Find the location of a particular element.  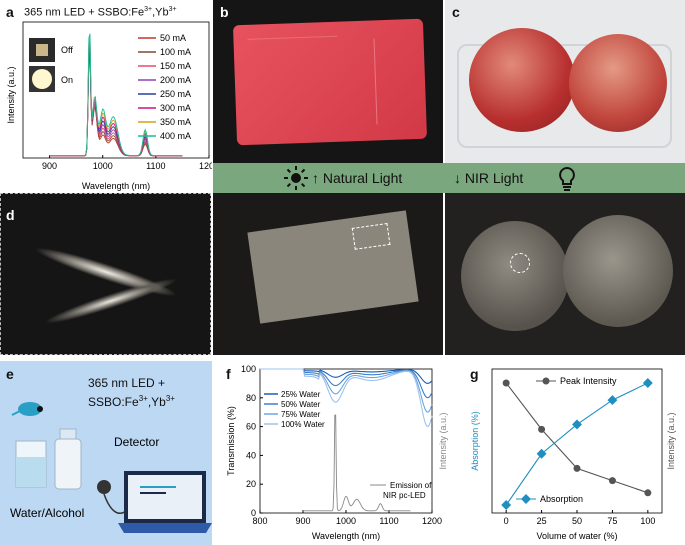

legend-label: 25% Water is located at coordinates (301, 394).